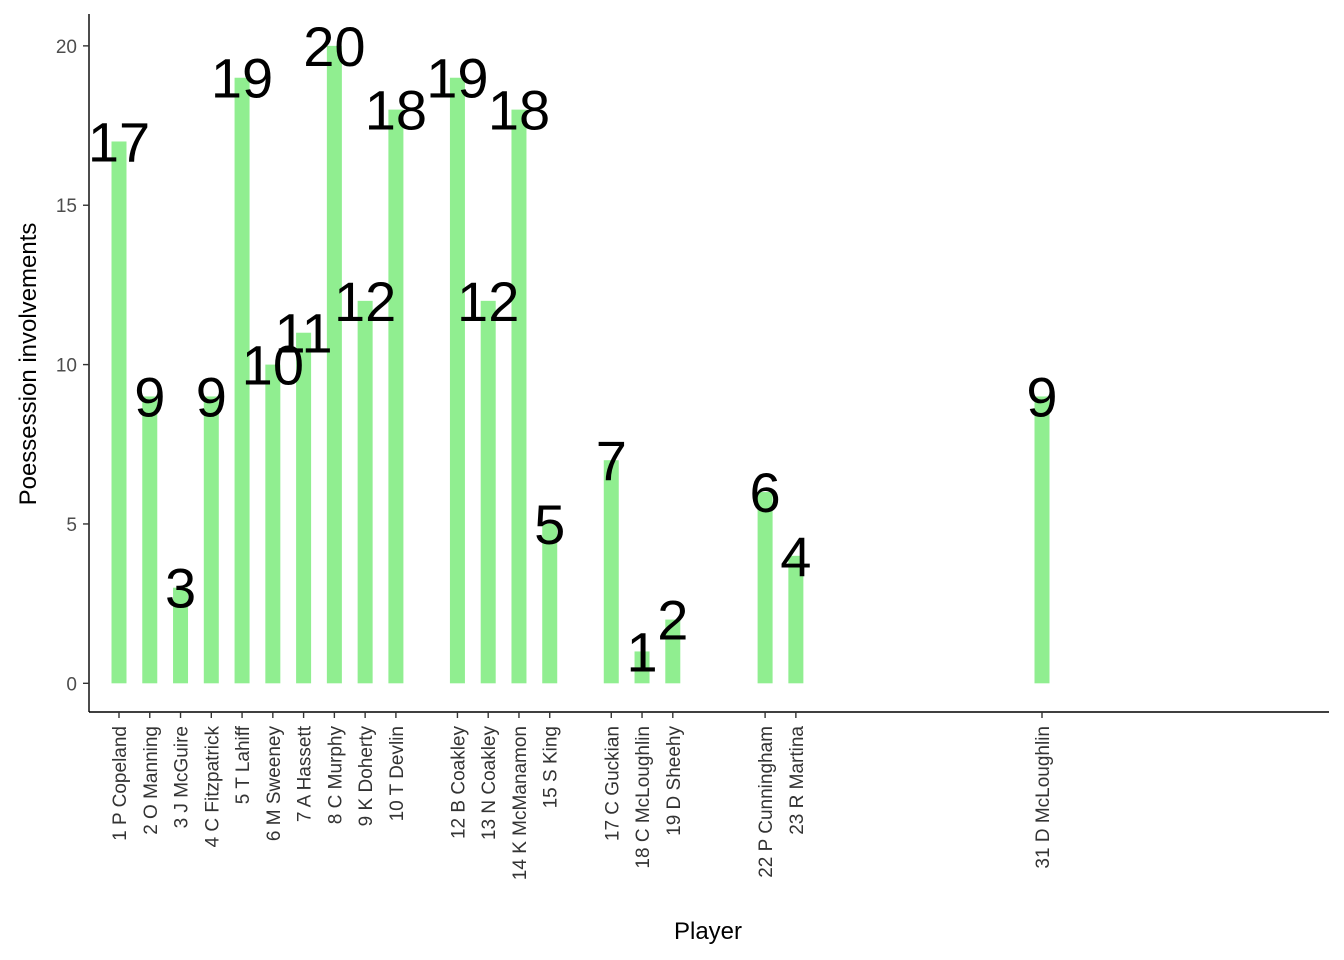 This screenshot has width=1344, height=960. I want to click on y-axis: 0 5 10 15 20, so click(73, 363).